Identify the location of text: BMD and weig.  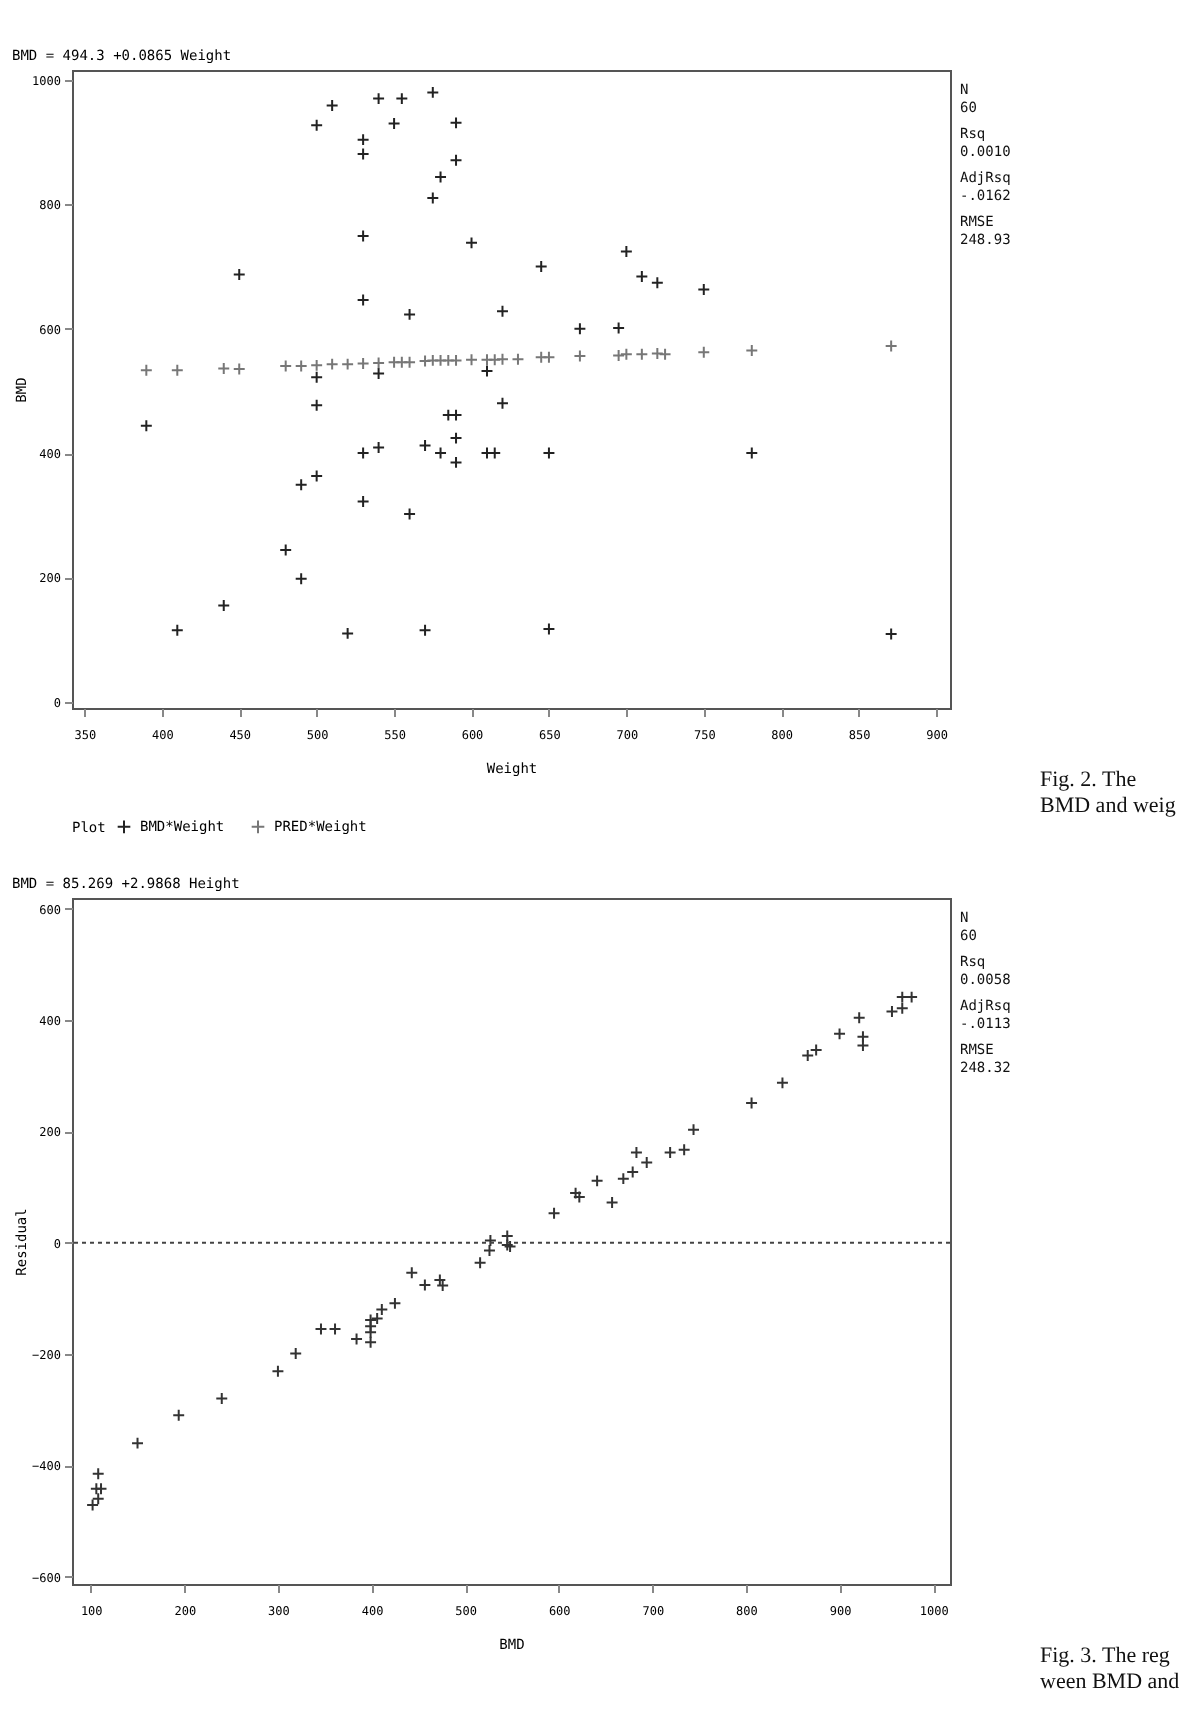
(1108, 807).